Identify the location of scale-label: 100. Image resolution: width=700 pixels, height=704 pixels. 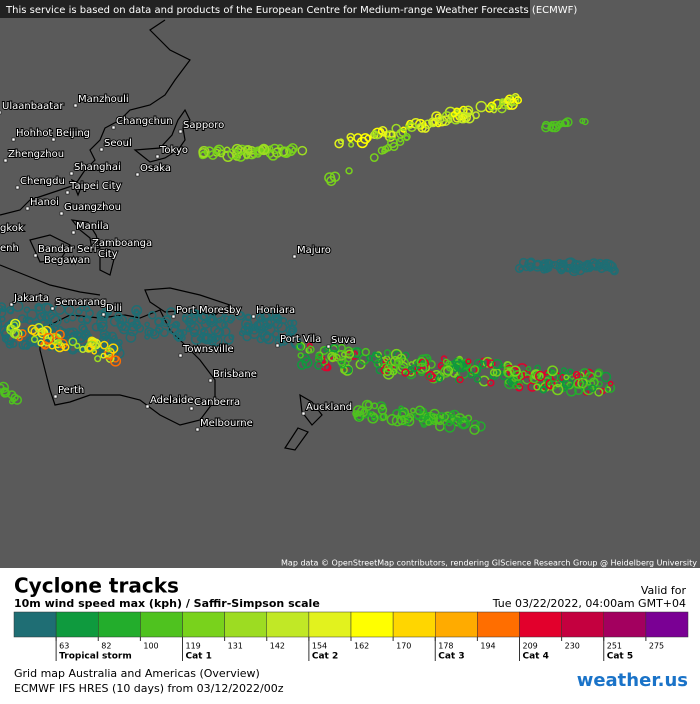
(150, 646).